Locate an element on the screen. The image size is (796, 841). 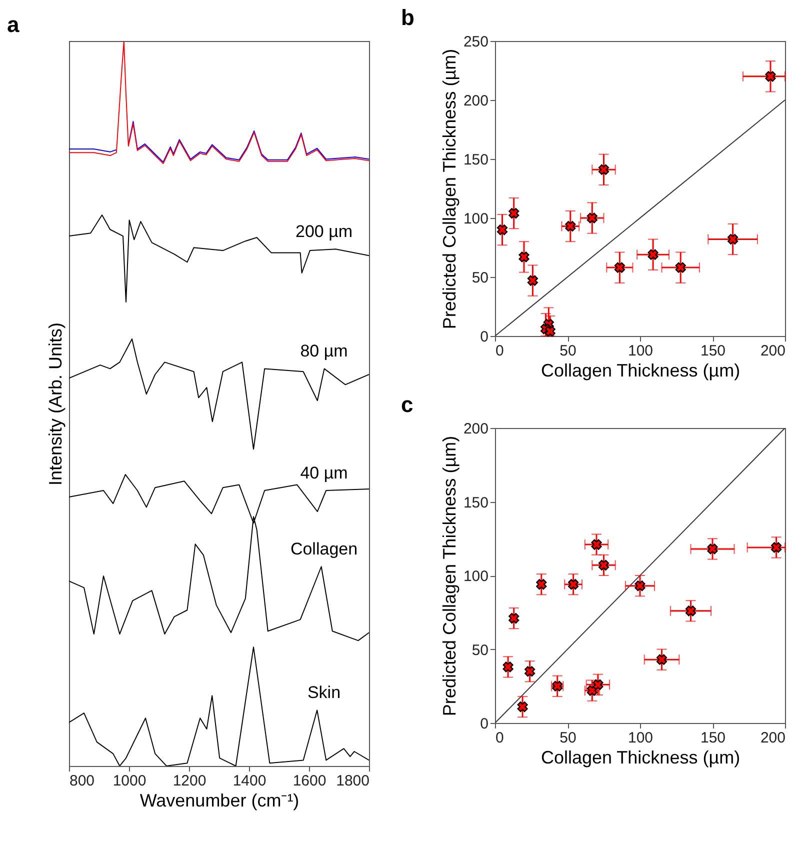
x-tick-label: 1800 is located at coordinates (353, 781).